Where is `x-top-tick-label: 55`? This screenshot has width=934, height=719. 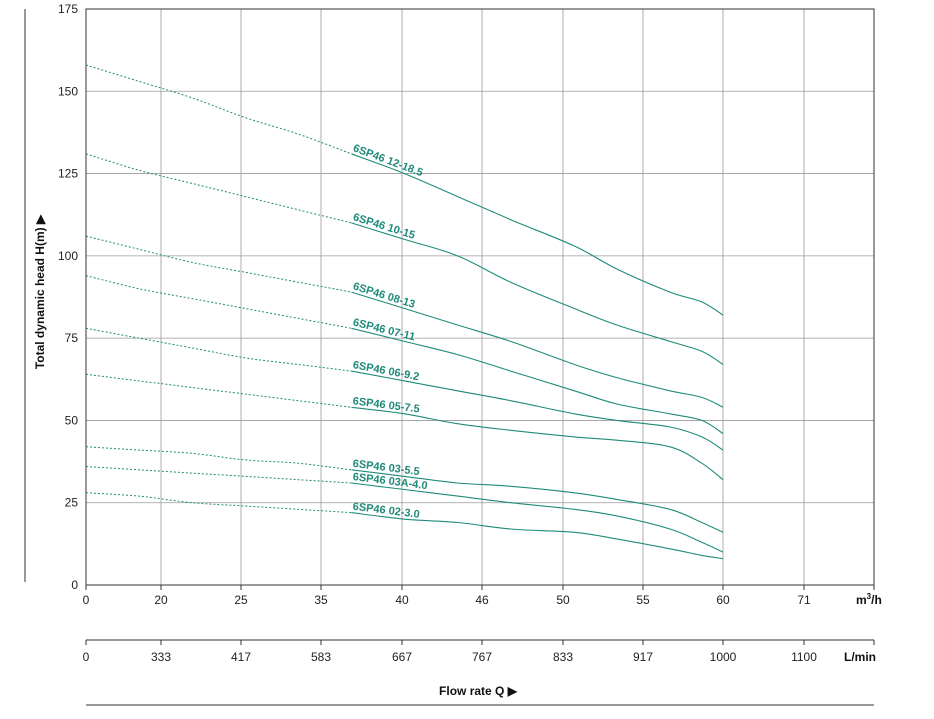
x-top-tick-label: 55 is located at coordinates (643, 600).